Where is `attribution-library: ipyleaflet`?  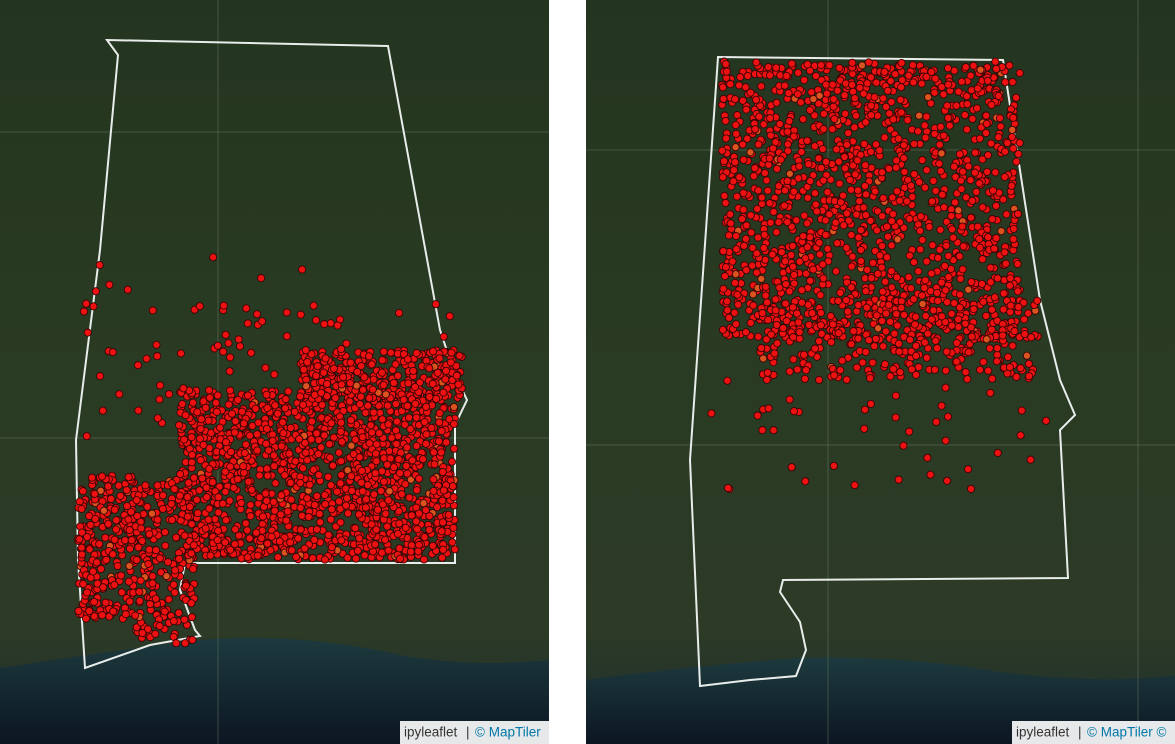 attribution-library: ipyleaflet is located at coordinates (431, 732).